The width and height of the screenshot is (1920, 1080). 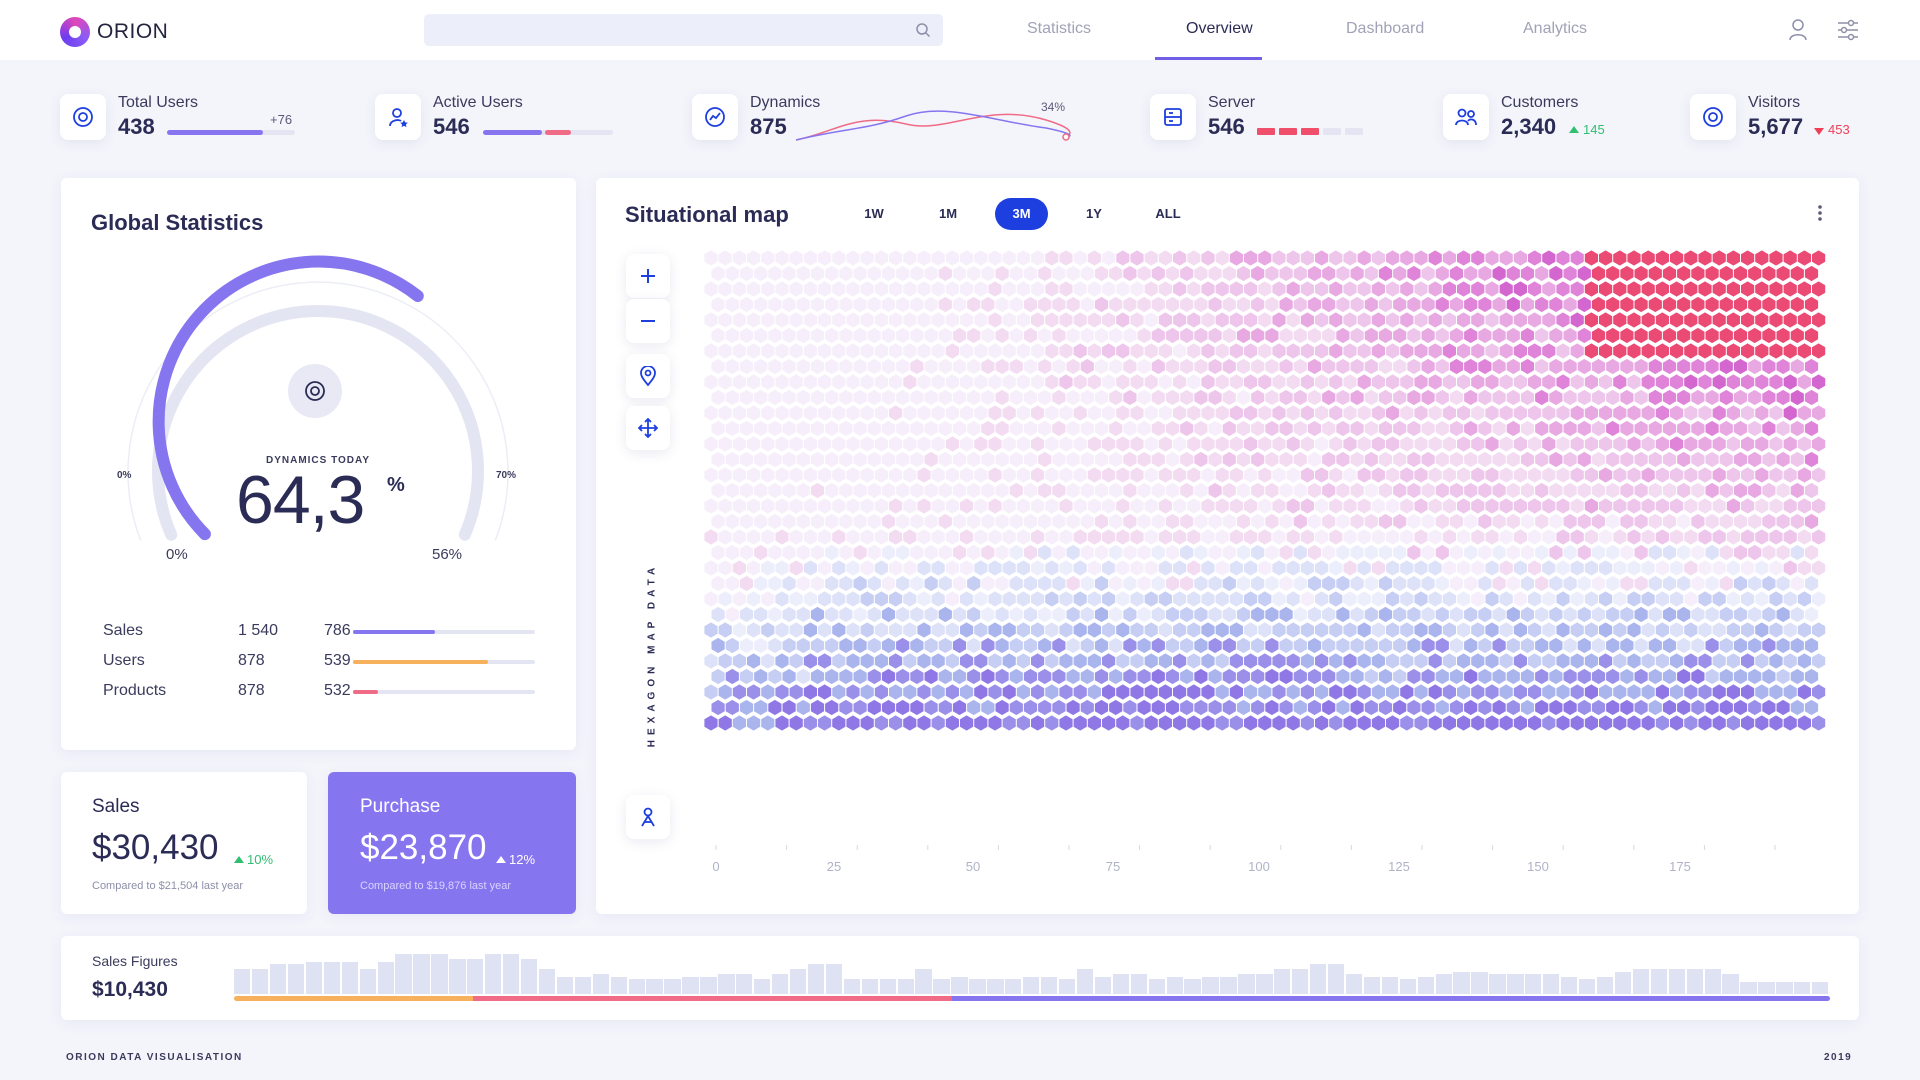 I want to click on tab-dashboard: Dashboard, so click(x=1385, y=28).